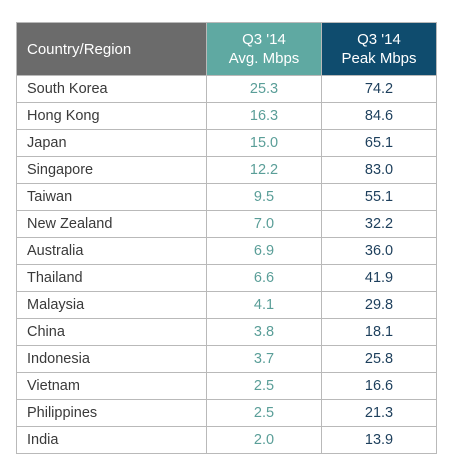 This screenshot has width=450, height=472. Describe the element at coordinates (379, 170) in the screenshot. I see `peak-mbps-cell: 83.0` at that location.